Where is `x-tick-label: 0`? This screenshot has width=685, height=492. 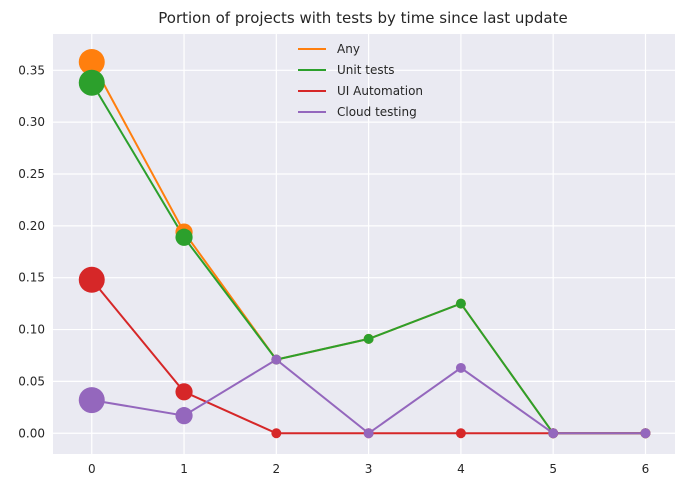
x-tick-label: 0 is located at coordinates (92, 469).